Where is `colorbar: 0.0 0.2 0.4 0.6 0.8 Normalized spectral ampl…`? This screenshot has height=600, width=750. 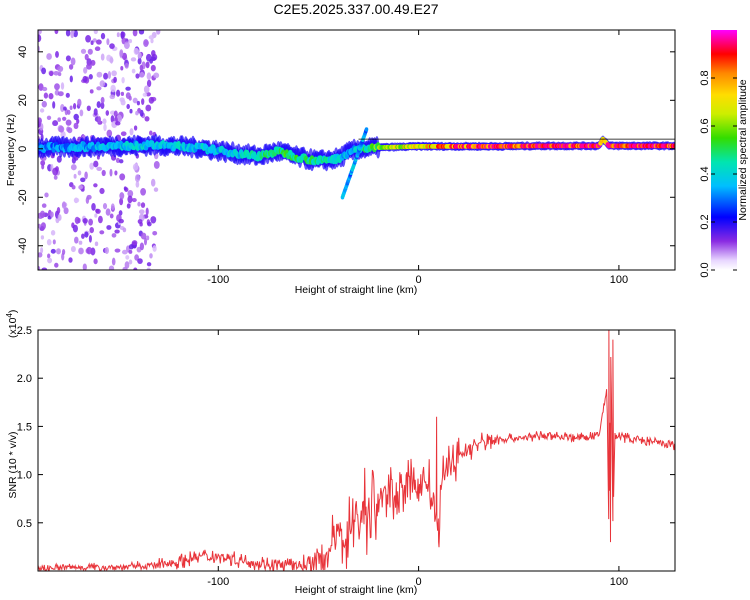 colorbar: 0.0 0.2 0.4 0.6 0.8 Normalized spectral ampl… is located at coordinates (724, 154).